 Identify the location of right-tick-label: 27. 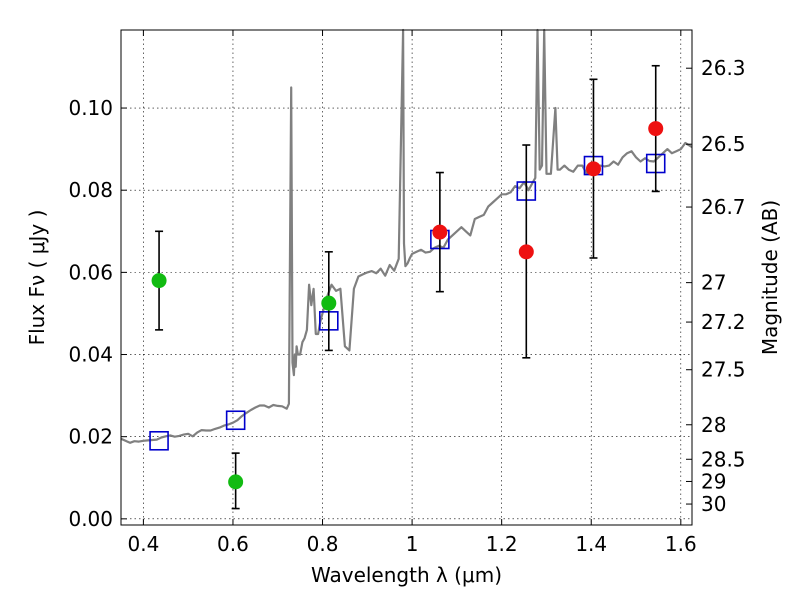
(713, 283).